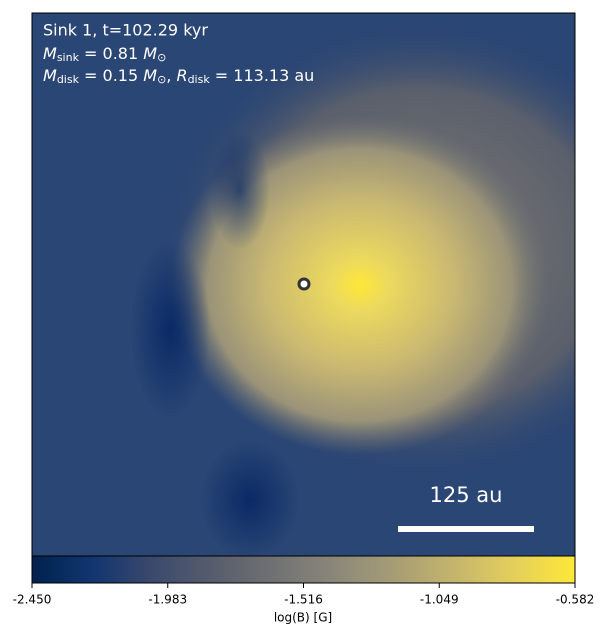 The height and width of the screenshot is (640, 606). Describe the element at coordinates (439, 600) in the screenshot. I see `tick-label: -1.049` at that location.